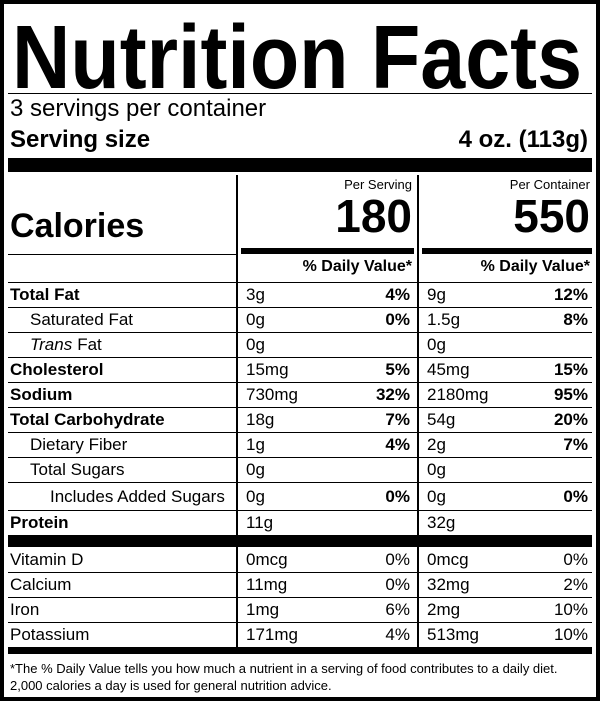 The image size is (600, 701). Describe the element at coordinates (267, 370) in the screenshot. I see `amount: 15mg` at that location.